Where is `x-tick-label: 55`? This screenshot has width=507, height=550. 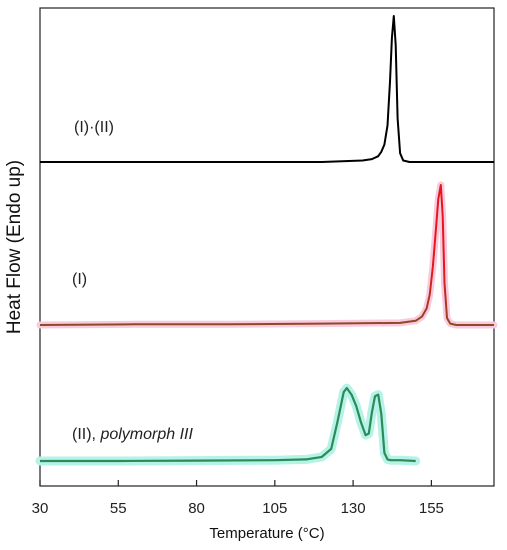
x-tick-label: 55 is located at coordinates (118, 508).